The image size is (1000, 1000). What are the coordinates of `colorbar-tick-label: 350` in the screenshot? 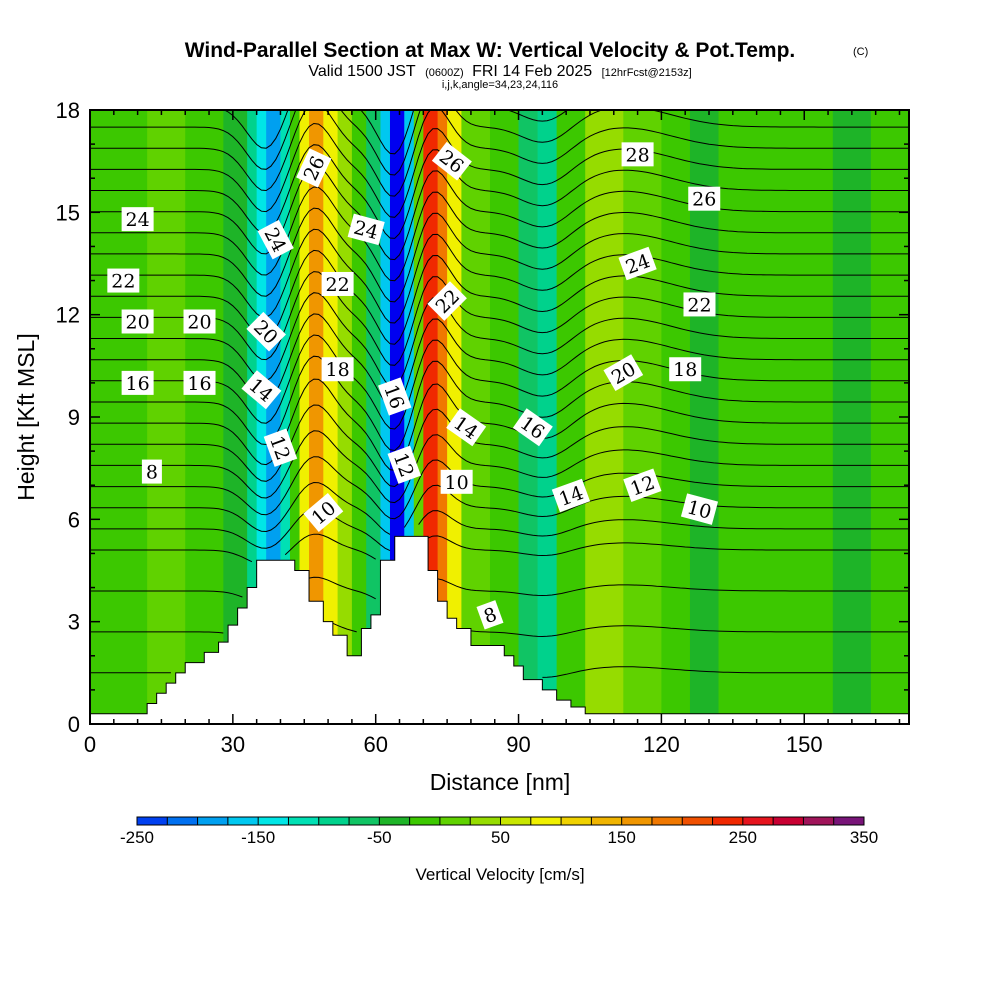 It's located at (864, 837).